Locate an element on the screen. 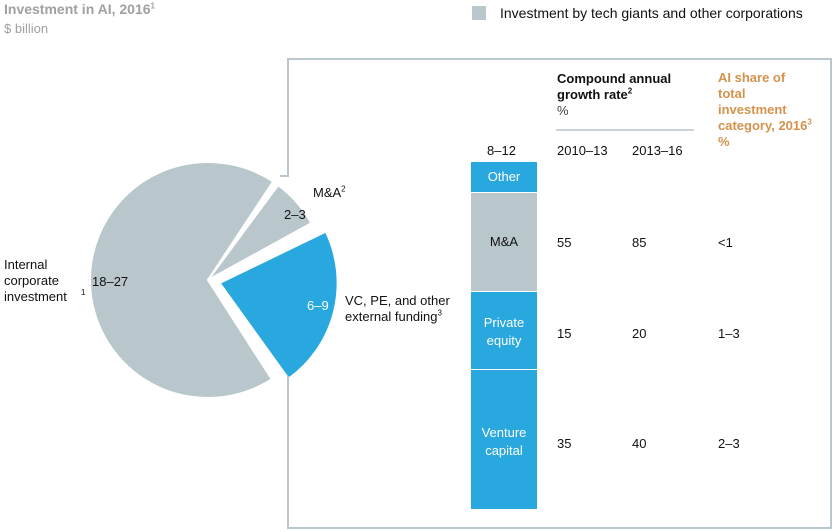 This screenshot has width=838, height=532. bar-label-mna: M&A is located at coordinates (504, 241).